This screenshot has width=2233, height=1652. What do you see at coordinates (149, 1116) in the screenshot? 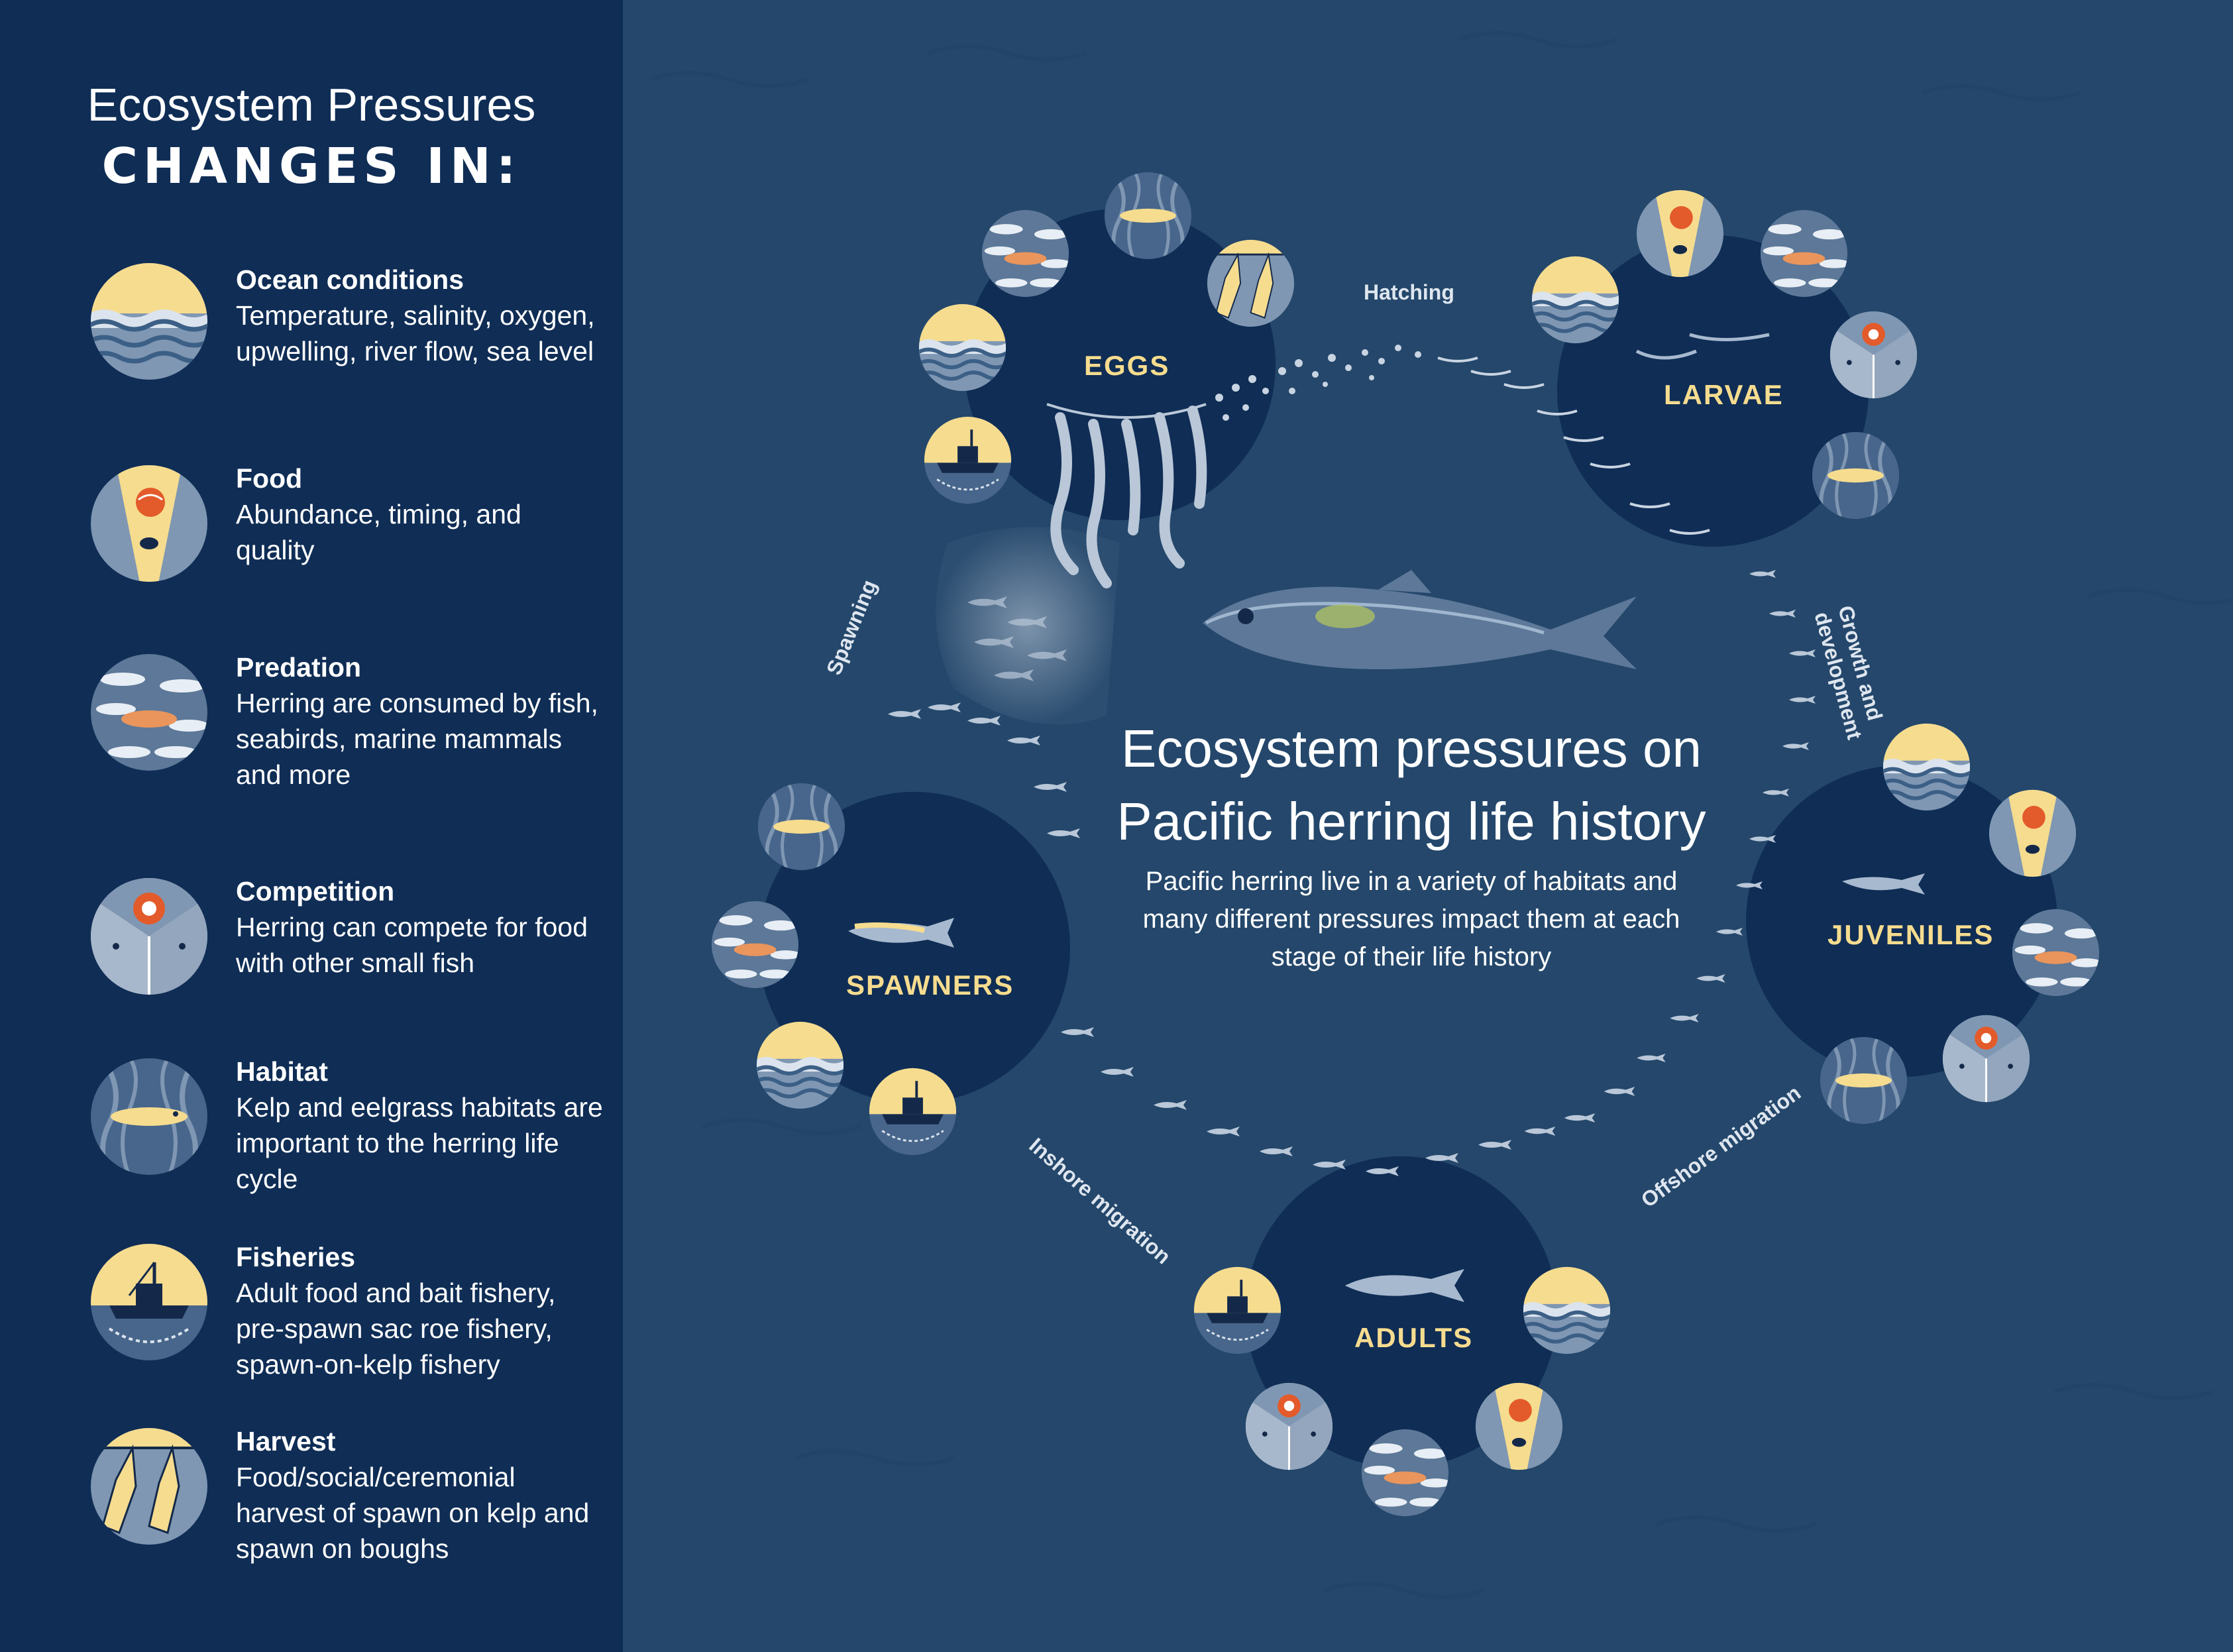
I see `habitat-icon` at bounding box center [149, 1116].